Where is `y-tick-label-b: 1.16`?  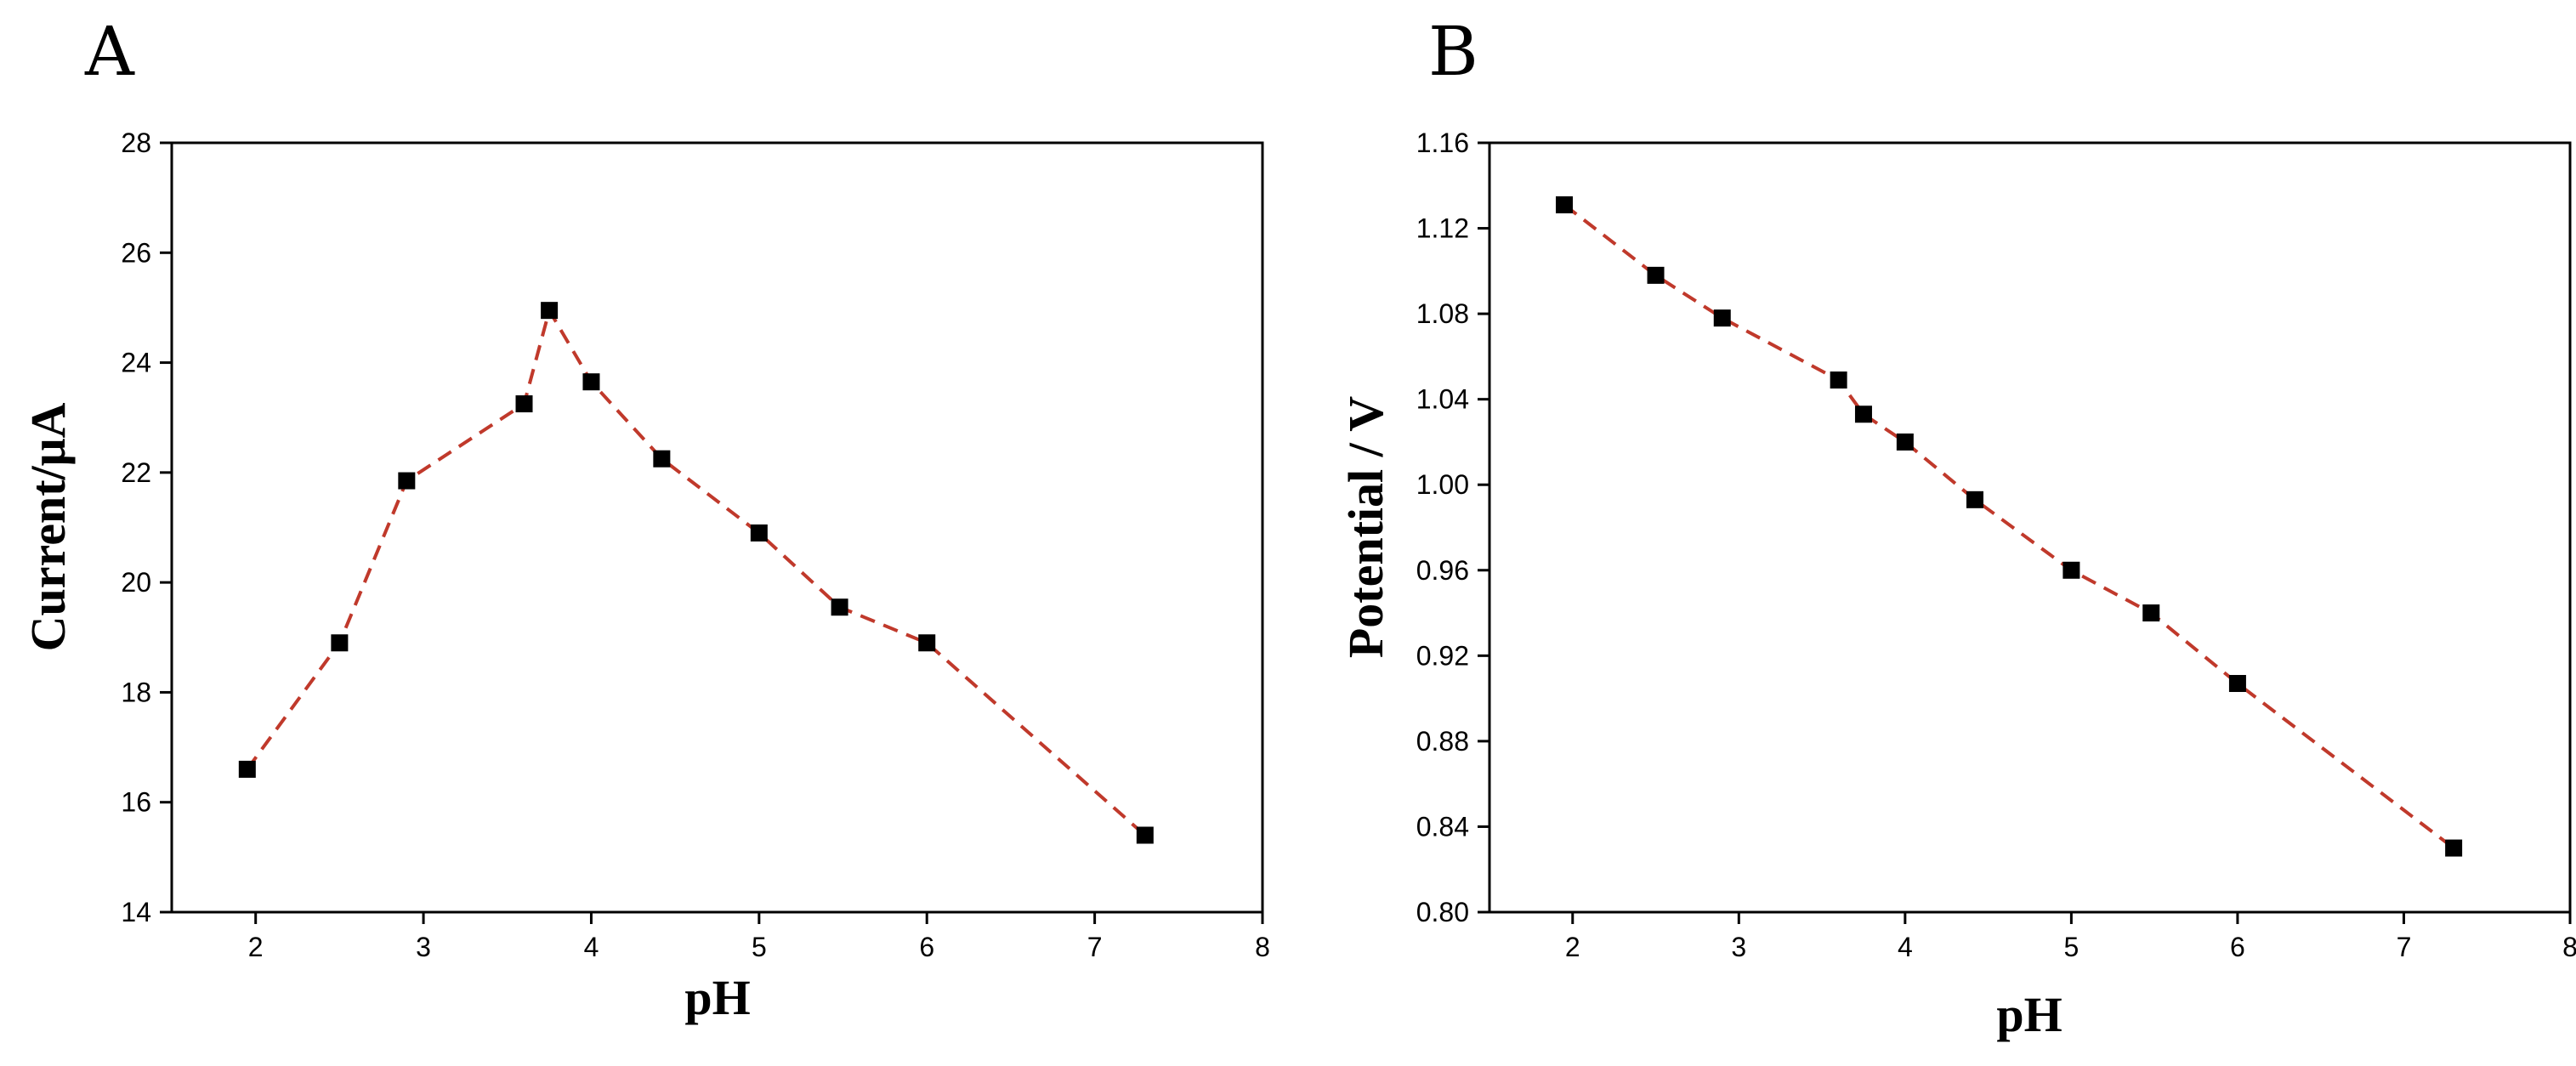 y-tick-label-b: 1.16 is located at coordinates (1443, 143).